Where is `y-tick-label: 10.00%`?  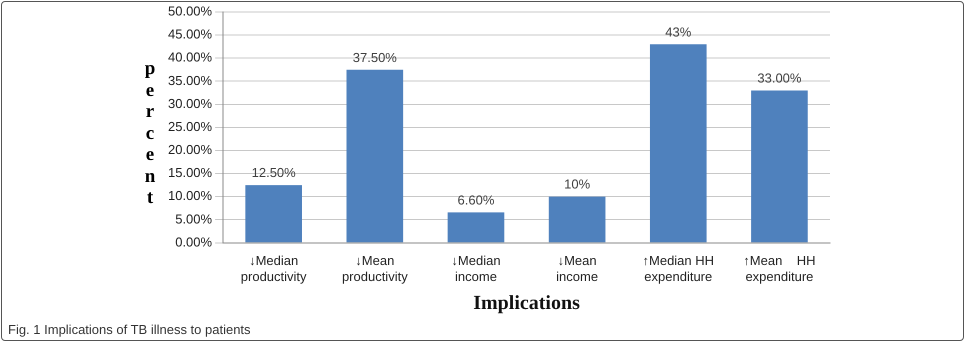 y-tick-label: 10.00% is located at coordinates (190, 196).